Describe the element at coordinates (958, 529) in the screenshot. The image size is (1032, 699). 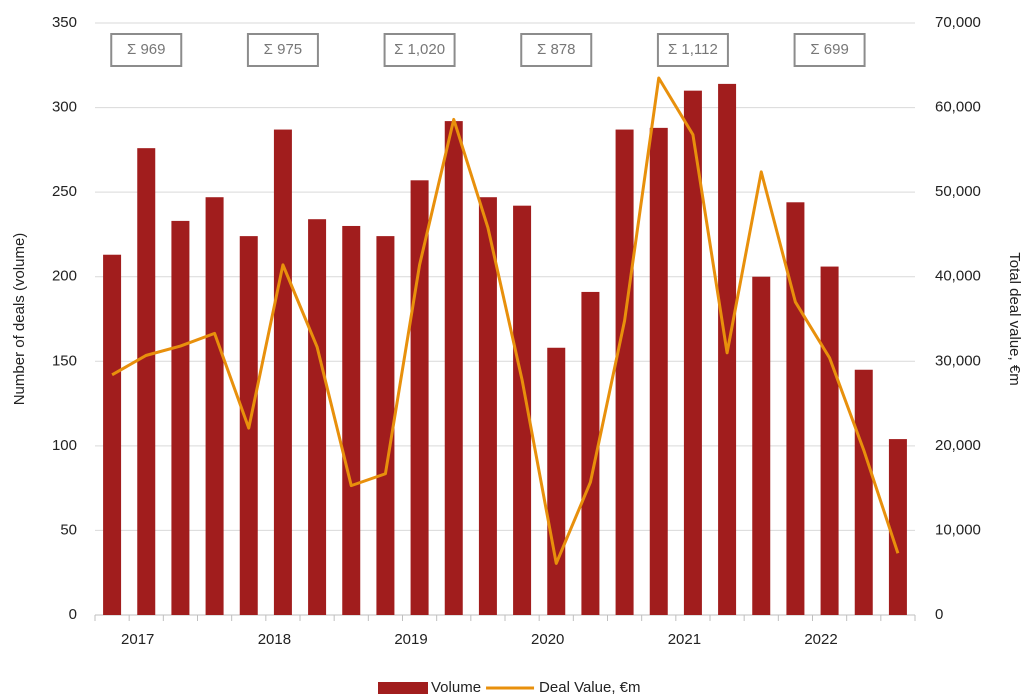
I see `y2-tick-label: 10,000` at that location.